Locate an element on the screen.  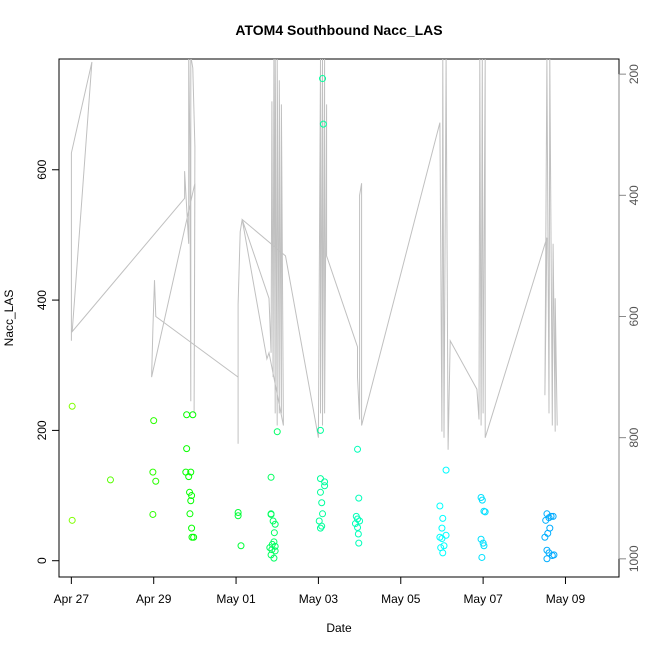
y2-tick-label: 600 is located at coordinates (634, 316).